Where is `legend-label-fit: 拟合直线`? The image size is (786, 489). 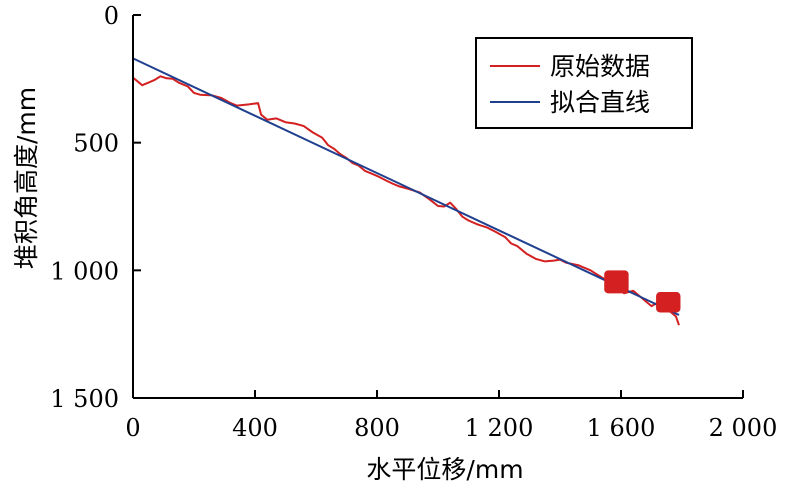
legend-label-fit: 拟合直线 is located at coordinates (600, 102).